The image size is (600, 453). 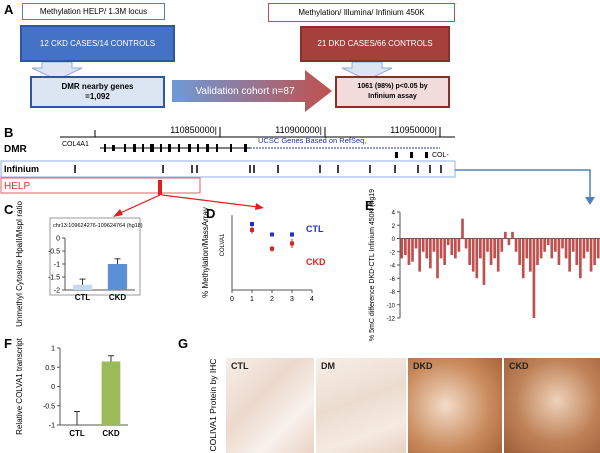 What do you see at coordinates (228, 169) in the screenshot?
I see `infinium-track` at bounding box center [228, 169].